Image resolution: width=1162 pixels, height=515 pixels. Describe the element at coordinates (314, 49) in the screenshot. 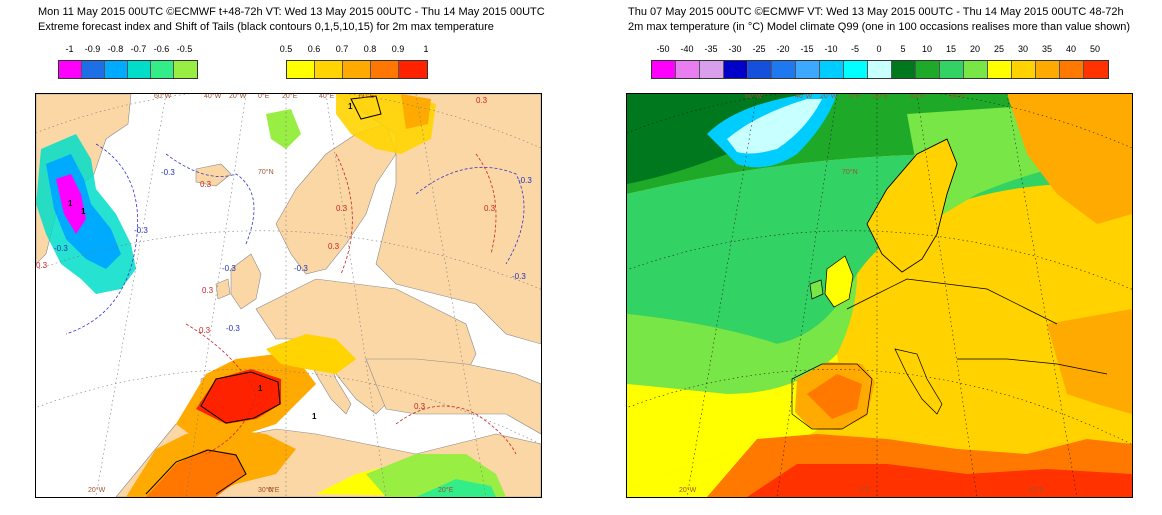

I see `colorbar-tick-label: 0.6` at that location.